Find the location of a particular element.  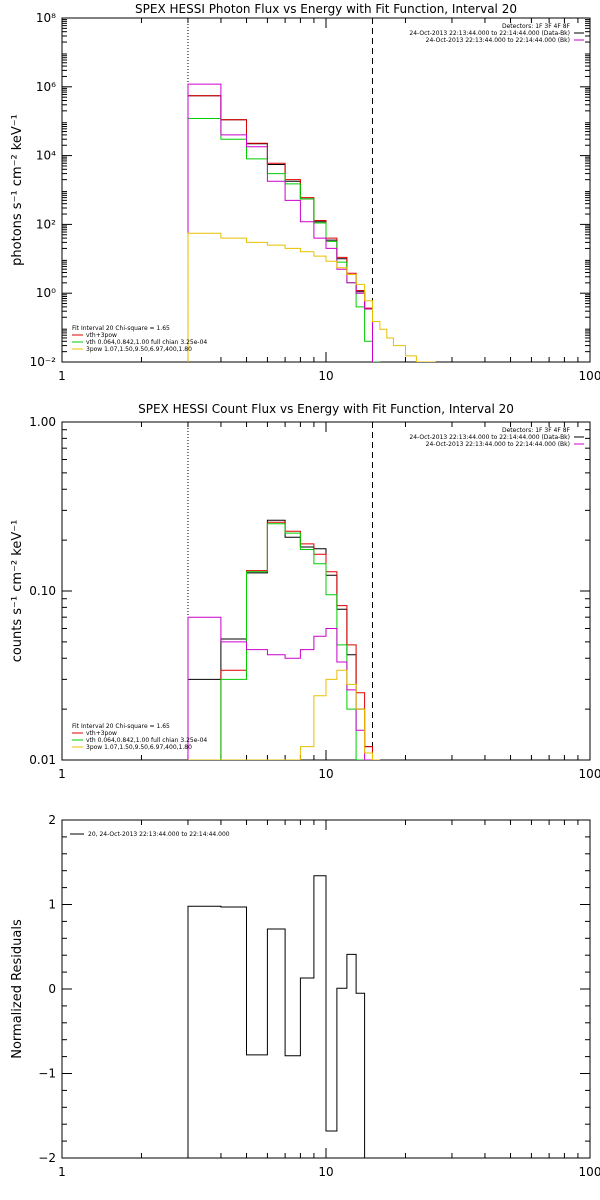

y-tick-label: 10⁴ is located at coordinates (46, 156).